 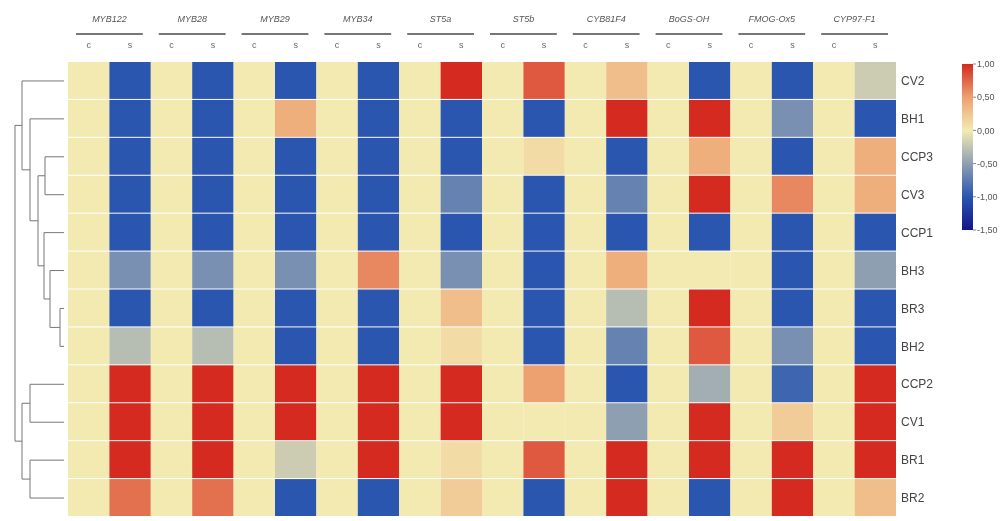 What do you see at coordinates (913, 119) in the screenshot?
I see `y-tick-label: BH1` at bounding box center [913, 119].